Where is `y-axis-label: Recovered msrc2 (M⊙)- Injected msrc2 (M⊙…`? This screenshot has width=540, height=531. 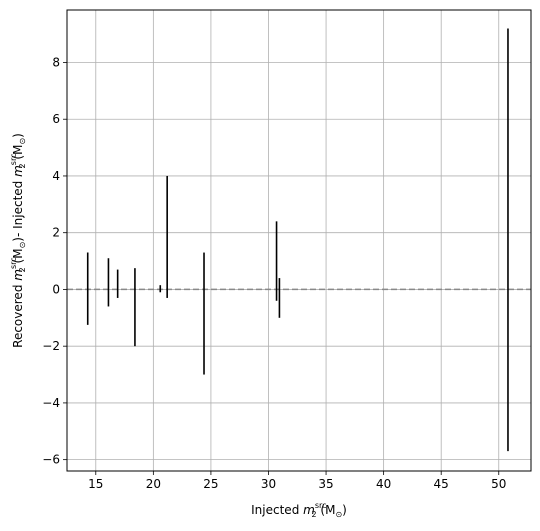 y-axis-label: Recovered msrc2 (M⊙)- Injected msrc2 (M⊙… is located at coordinates (18, 240).